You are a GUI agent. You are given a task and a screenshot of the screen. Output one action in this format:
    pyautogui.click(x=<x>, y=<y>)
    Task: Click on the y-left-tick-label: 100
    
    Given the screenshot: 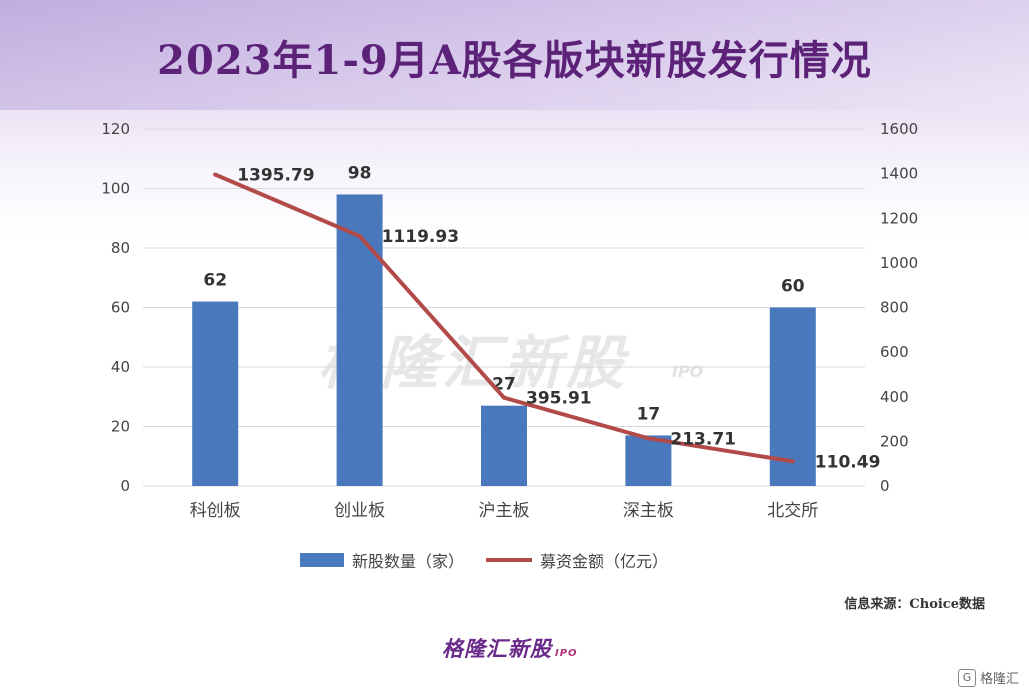 What is the action you would take?
    pyautogui.click(x=115, y=189)
    